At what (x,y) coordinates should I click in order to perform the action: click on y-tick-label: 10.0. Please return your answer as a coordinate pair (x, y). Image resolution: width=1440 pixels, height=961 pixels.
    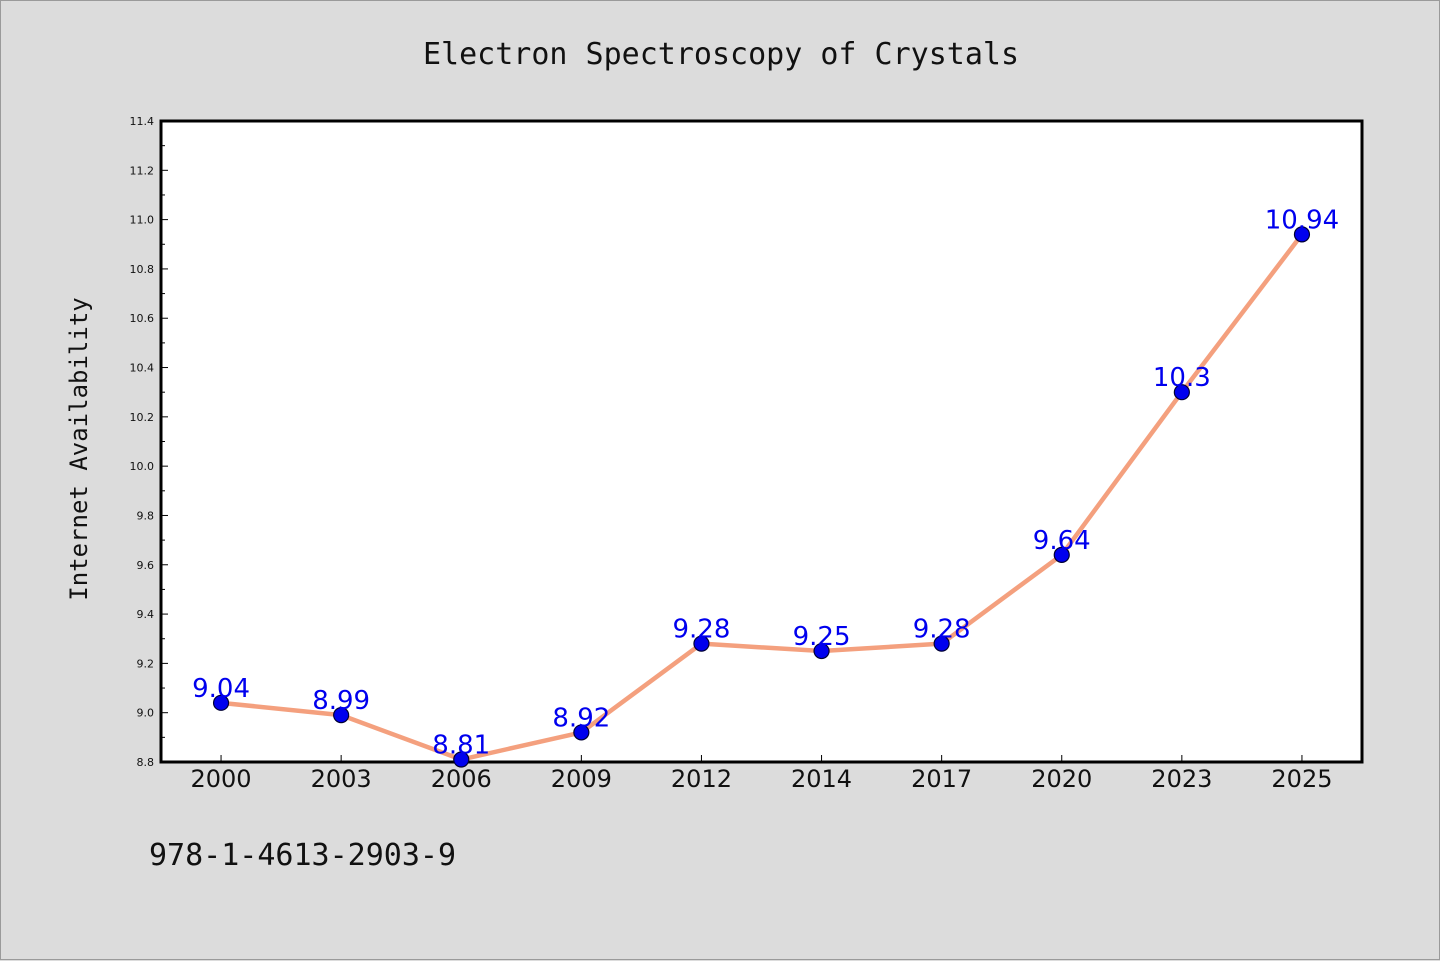
    Looking at the image, I should click on (142, 466).